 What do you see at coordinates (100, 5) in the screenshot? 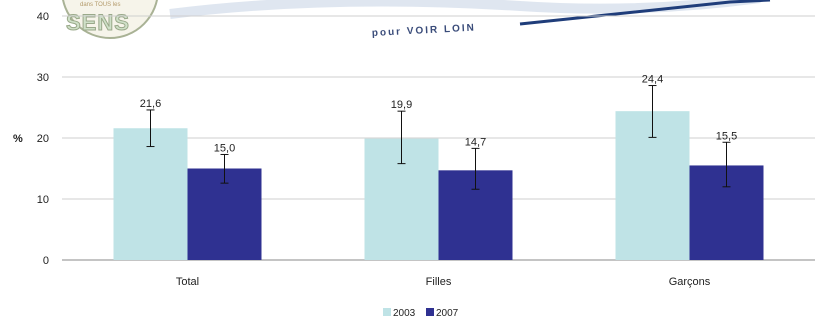
I see `logo-small-text: dans TOUS les` at bounding box center [100, 5].